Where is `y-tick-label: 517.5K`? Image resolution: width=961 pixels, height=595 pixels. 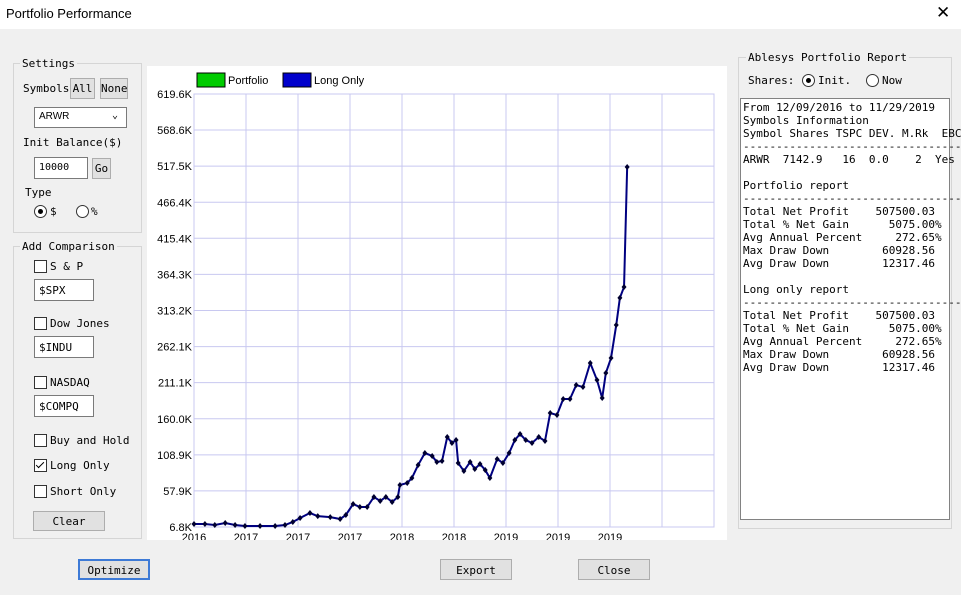 y-tick-label: 517.5K is located at coordinates (175, 167).